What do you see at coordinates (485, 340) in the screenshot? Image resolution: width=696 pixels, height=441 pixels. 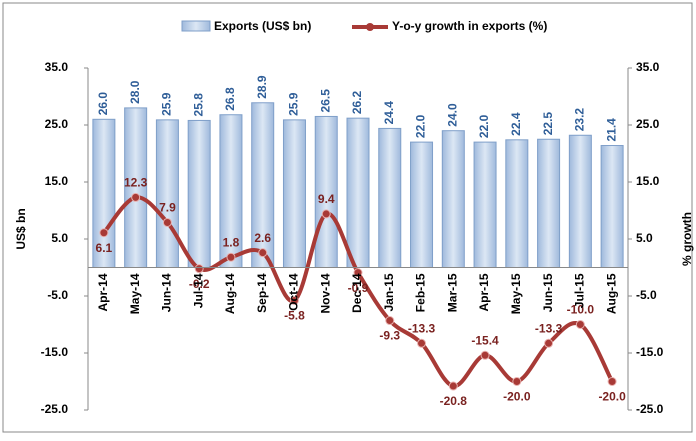 I see `growth-value-label: -15.4` at bounding box center [485, 340].